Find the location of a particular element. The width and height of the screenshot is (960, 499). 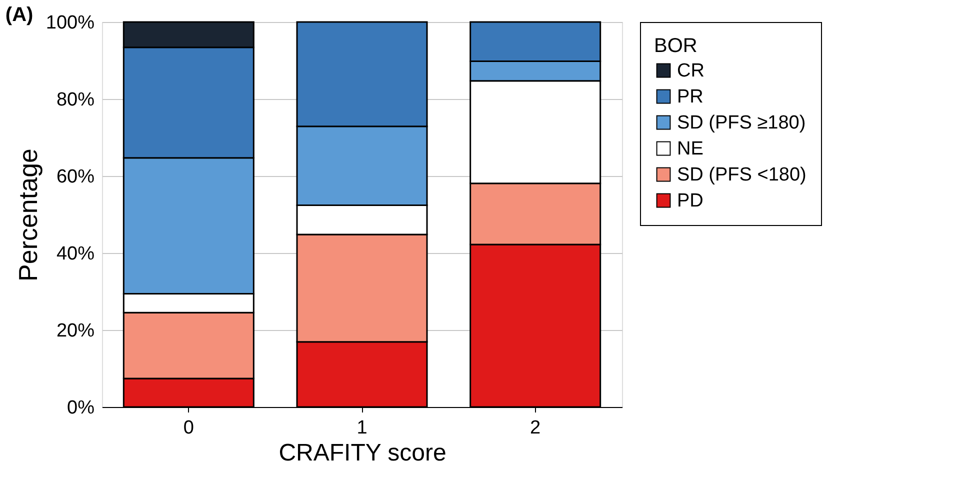

y-tick-label: 40% is located at coordinates (75, 254).